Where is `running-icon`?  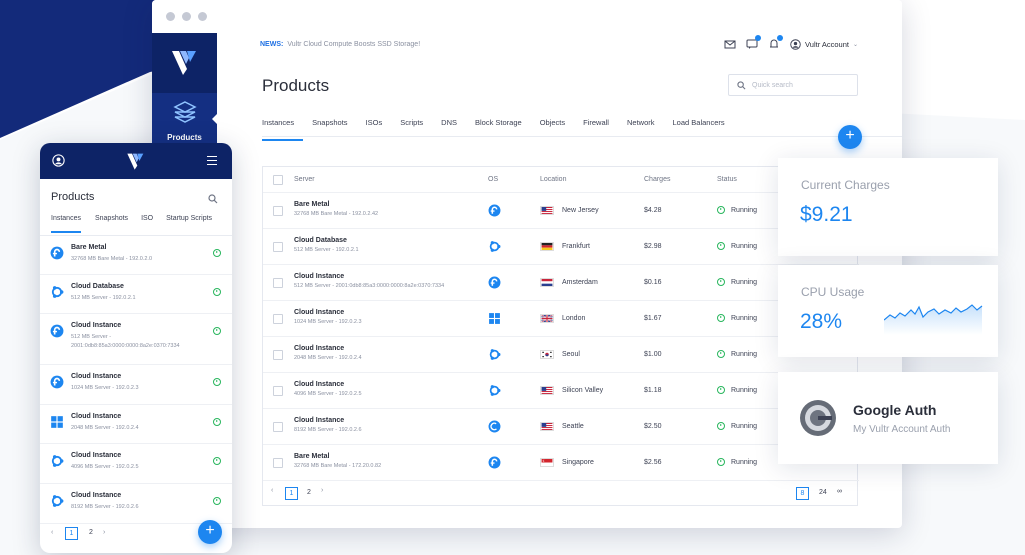
running-icon is located at coordinates (721, 246).